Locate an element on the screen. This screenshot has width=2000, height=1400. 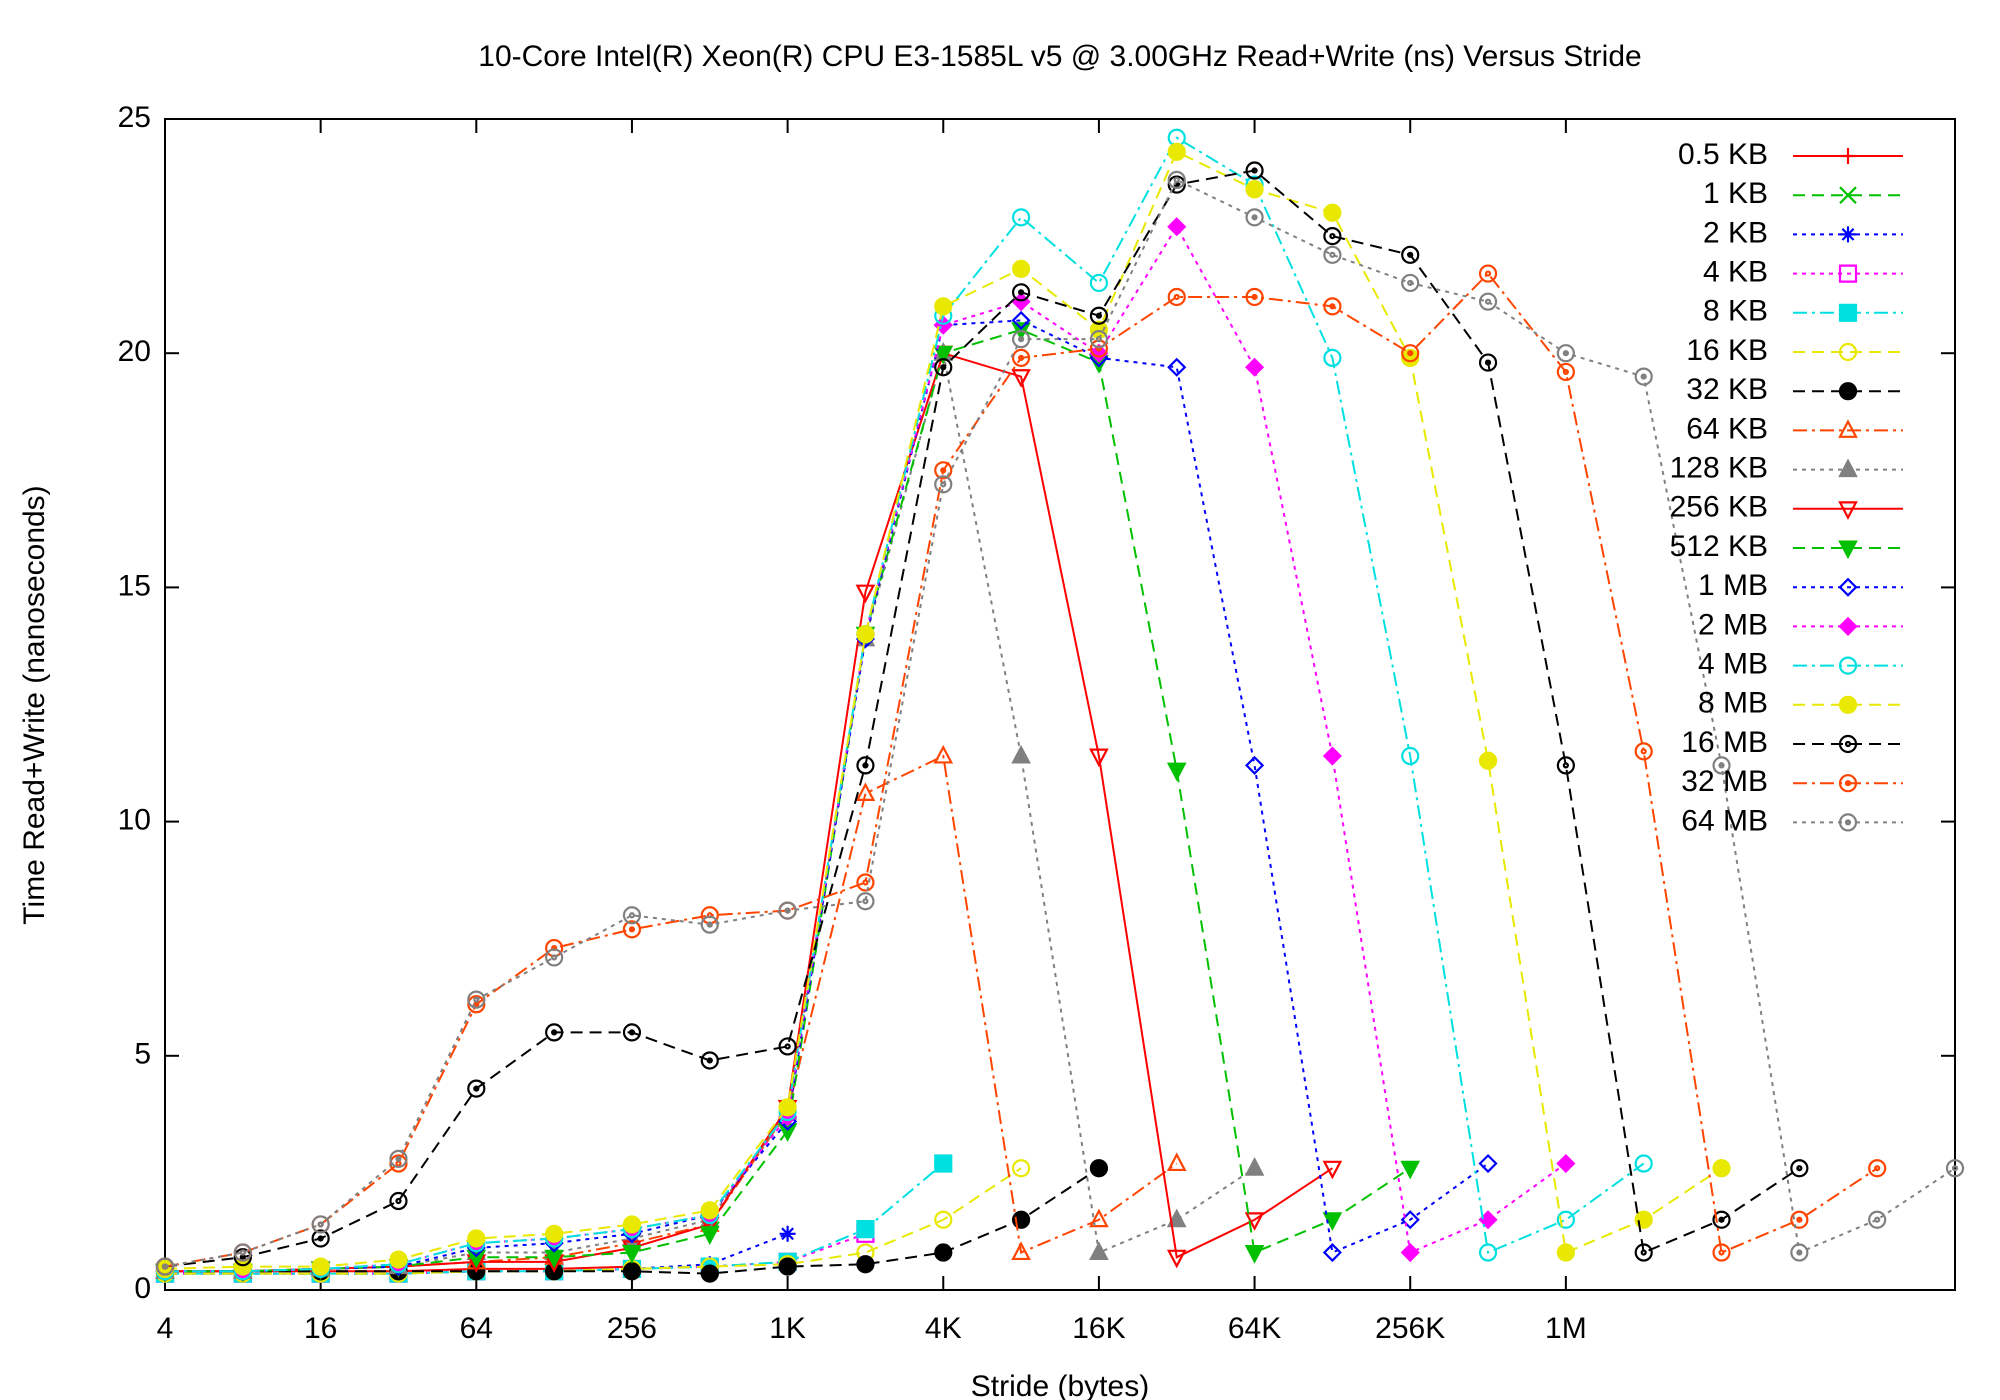
legend-label: 4 MB is located at coordinates (1733, 664).